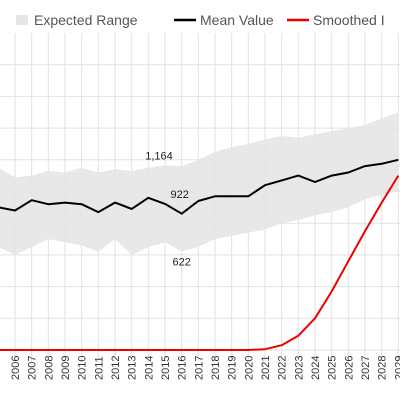 This screenshot has height=400, width=400. Describe the element at coordinates (299, 368) in the screenshot. I see `x-tick-label: 2023` at that location.